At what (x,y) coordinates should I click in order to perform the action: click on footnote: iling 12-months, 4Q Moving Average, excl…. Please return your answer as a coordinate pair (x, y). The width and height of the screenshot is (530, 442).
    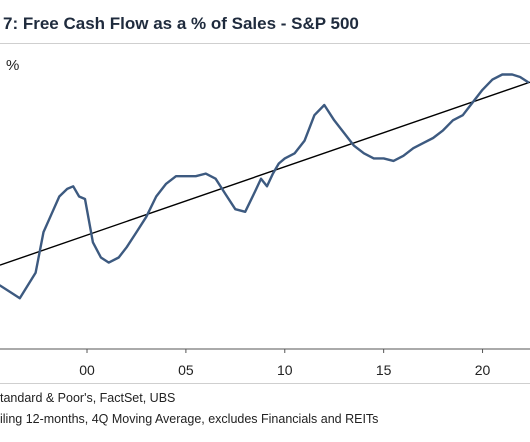
    Looking at the image, I should click on (189, 419).